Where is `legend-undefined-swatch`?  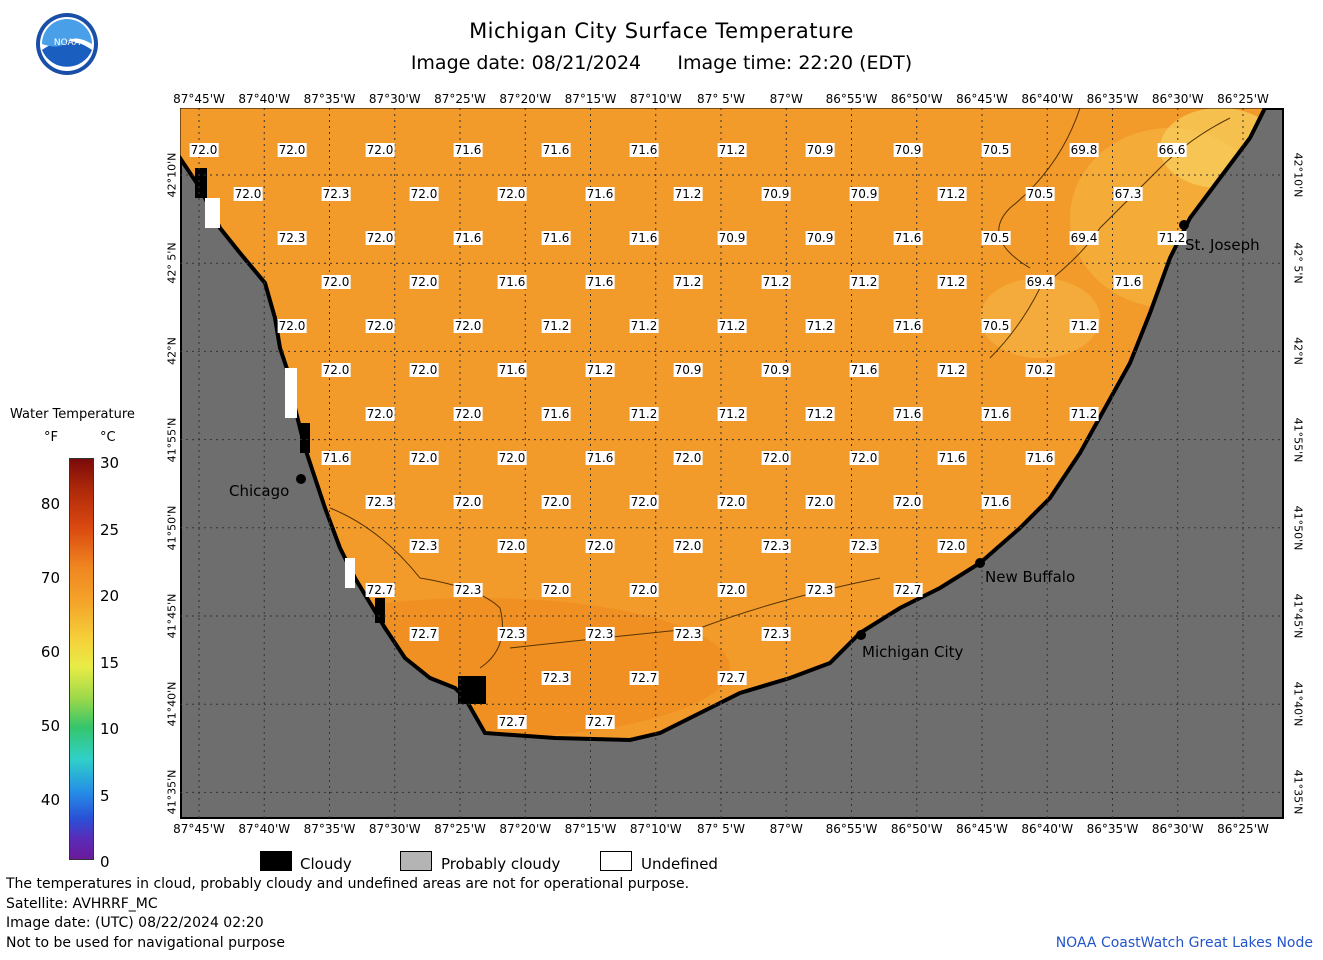
legend-undefined-swatch is located at coordinates (616, 861).